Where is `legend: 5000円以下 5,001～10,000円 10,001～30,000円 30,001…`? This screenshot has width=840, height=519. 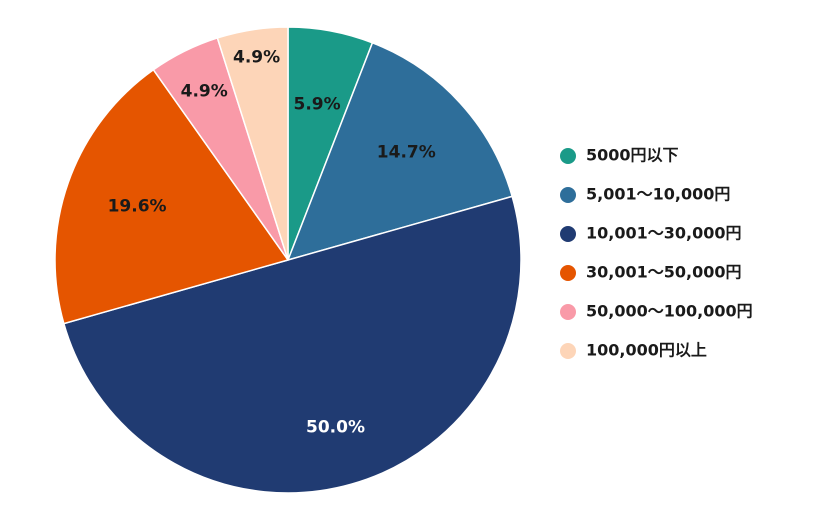 legend: 5000円以下 5,001～10,000円 10,001～30,000円 30,001… is located at coordinates (656, 253).